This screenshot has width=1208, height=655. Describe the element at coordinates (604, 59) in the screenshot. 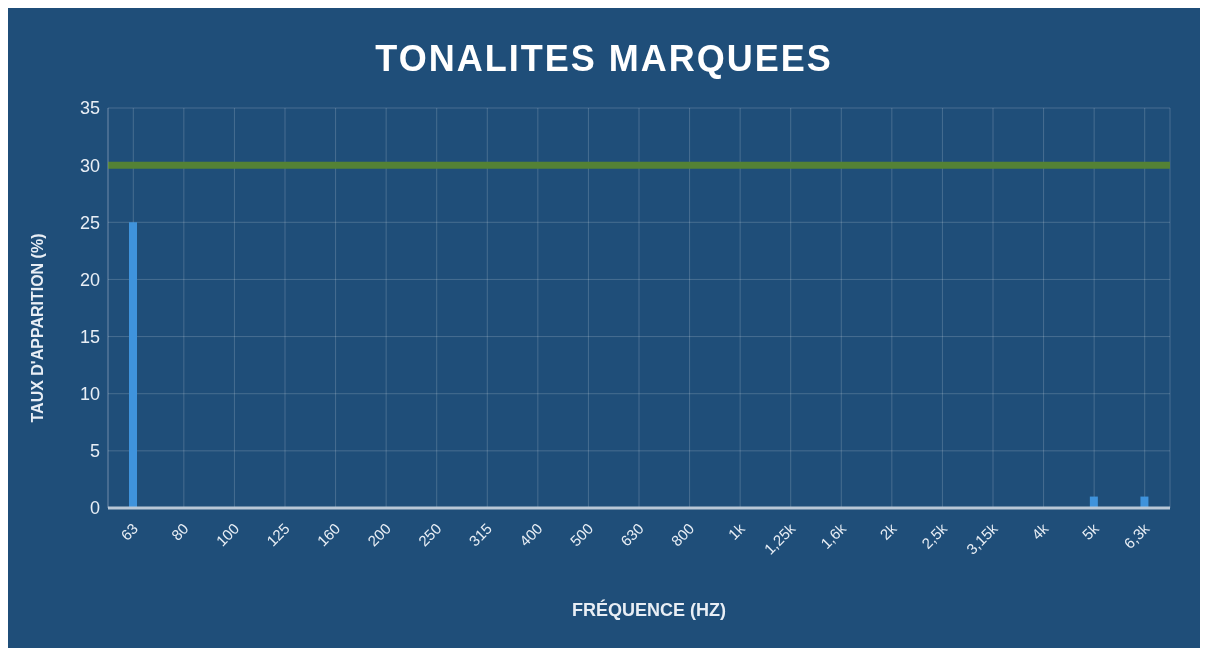

I see `chart-title: TONALITES MARQUEES` at that location.